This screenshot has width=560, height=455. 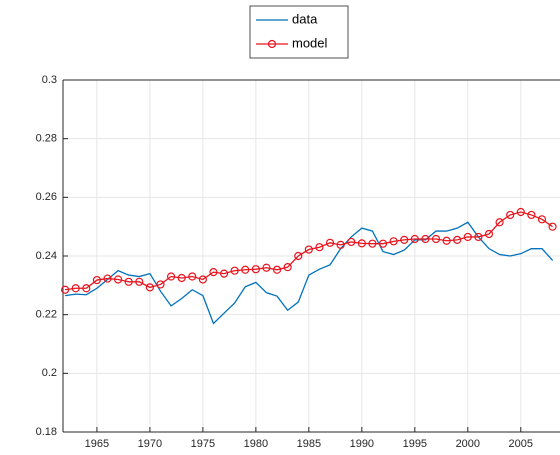 I want to click on legend-box, so click(x=299, y=32).